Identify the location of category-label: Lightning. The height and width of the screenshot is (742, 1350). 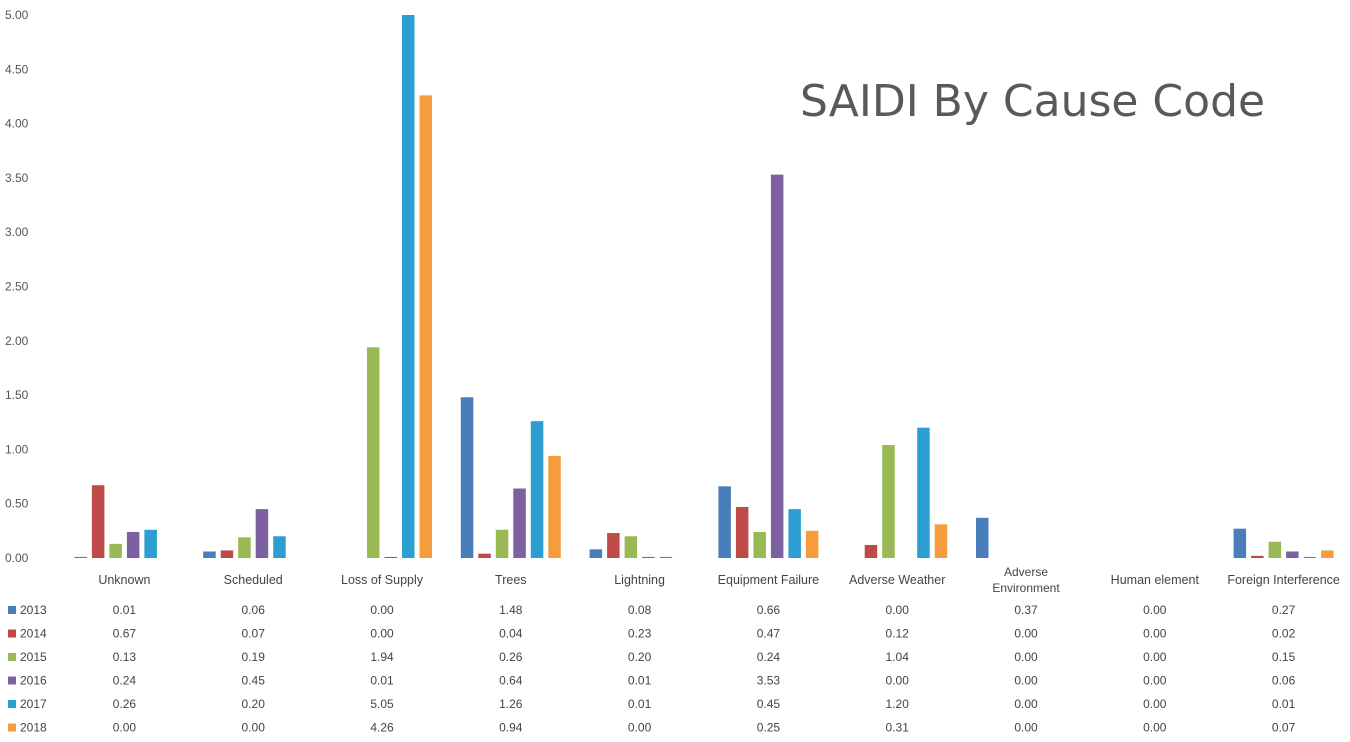
(639, 580).